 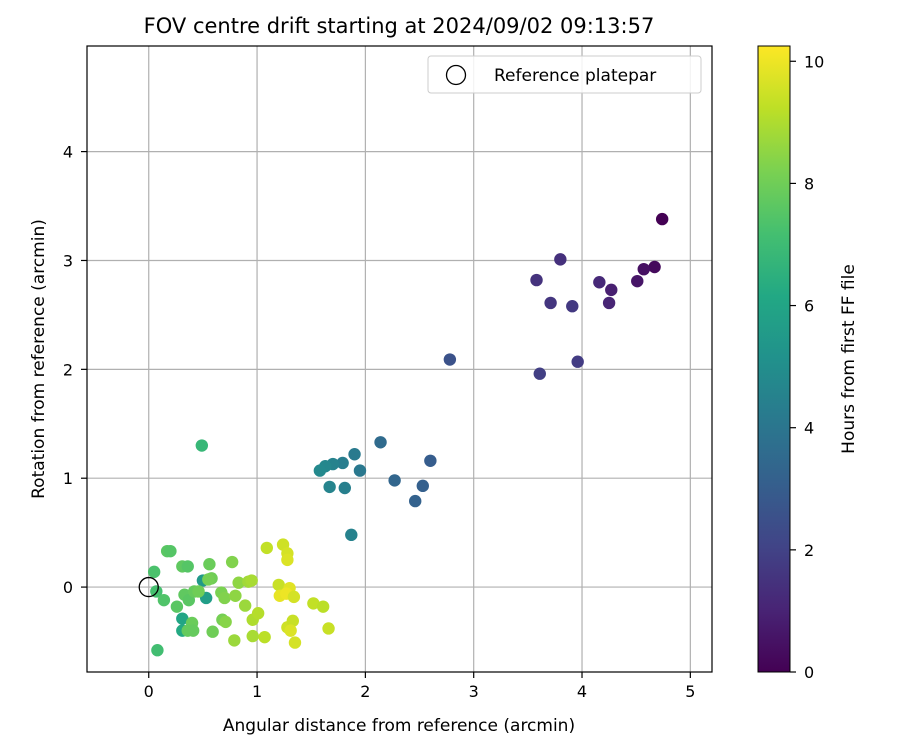 I want to click on reference-platepar-marker, so click(x=148, y=587).